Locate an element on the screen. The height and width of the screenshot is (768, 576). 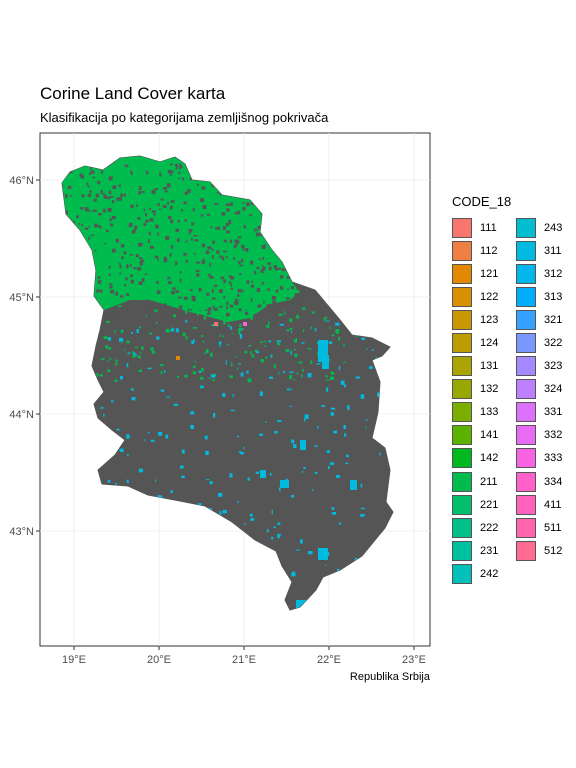
legend-item-124: 124 is located at coordinates (481, 342).